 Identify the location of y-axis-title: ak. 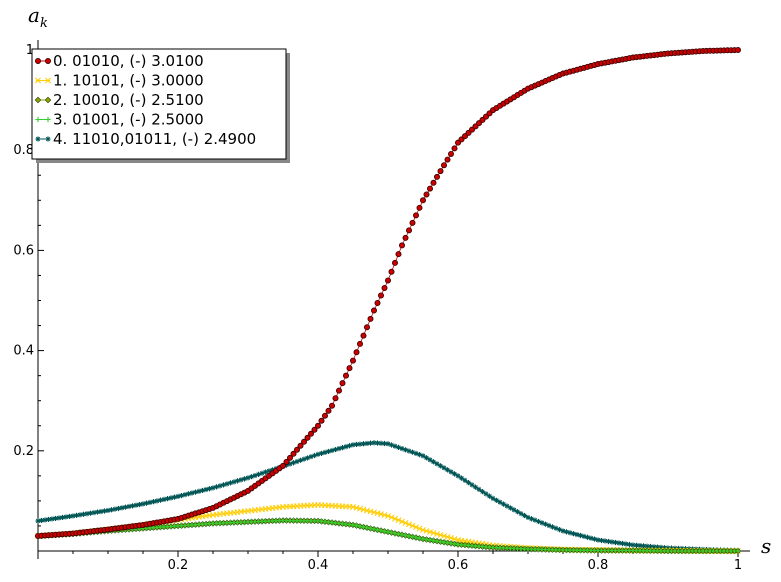
(38, 17).